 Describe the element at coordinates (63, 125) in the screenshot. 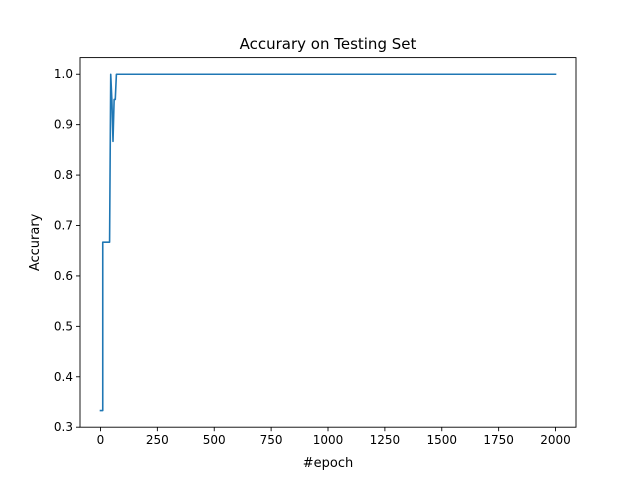

I see `y-tick-label: 0.9` at that location.